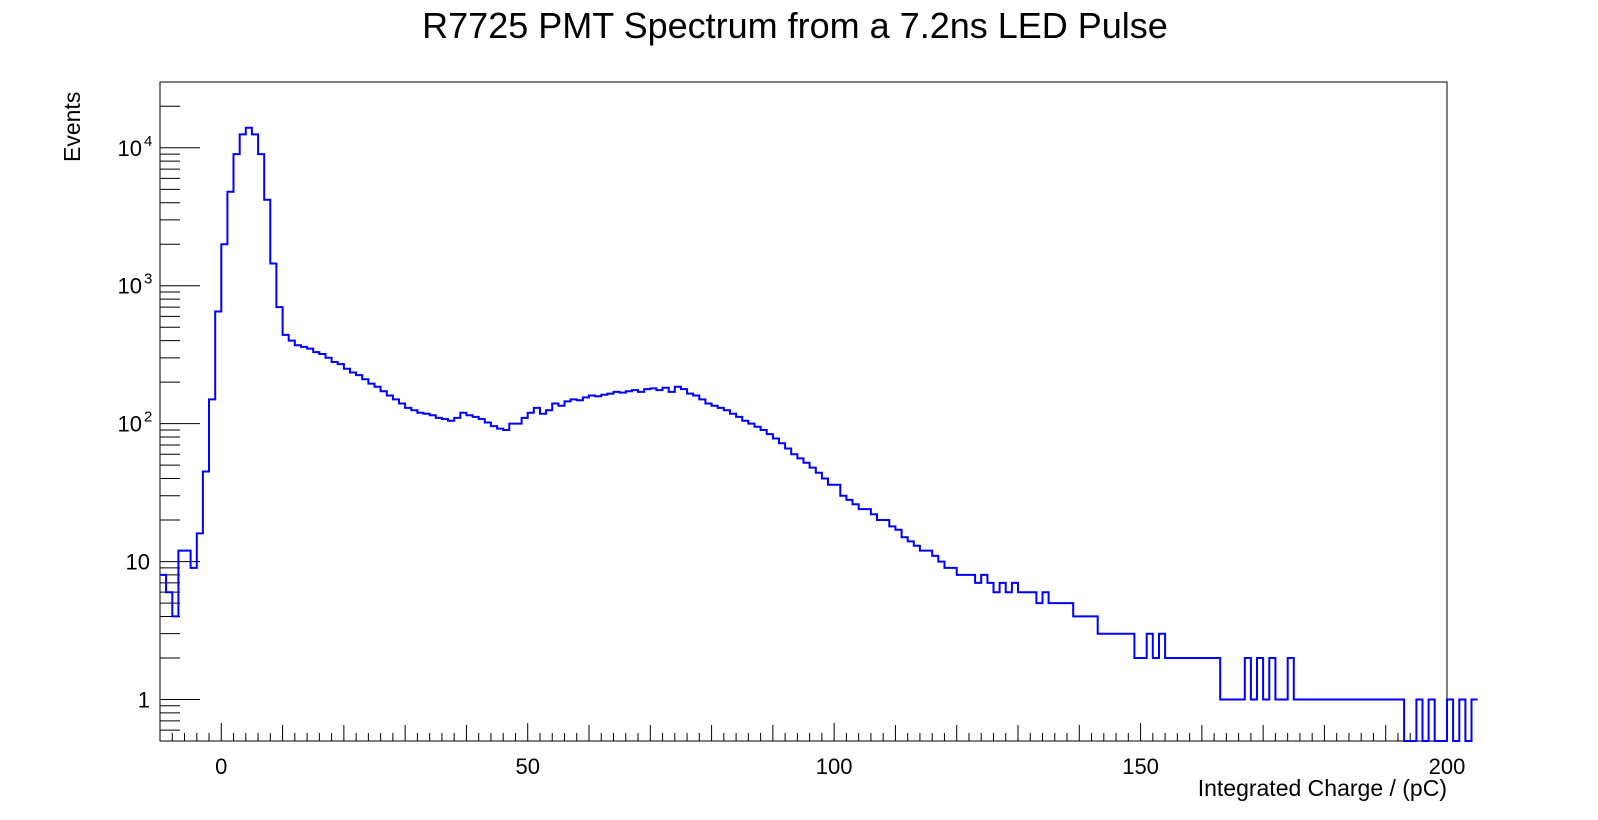  What do you see at coordinates (1140, 766) in the screenshot?
I see `x-tick-label: 150` at bounding box center [1140, 766].